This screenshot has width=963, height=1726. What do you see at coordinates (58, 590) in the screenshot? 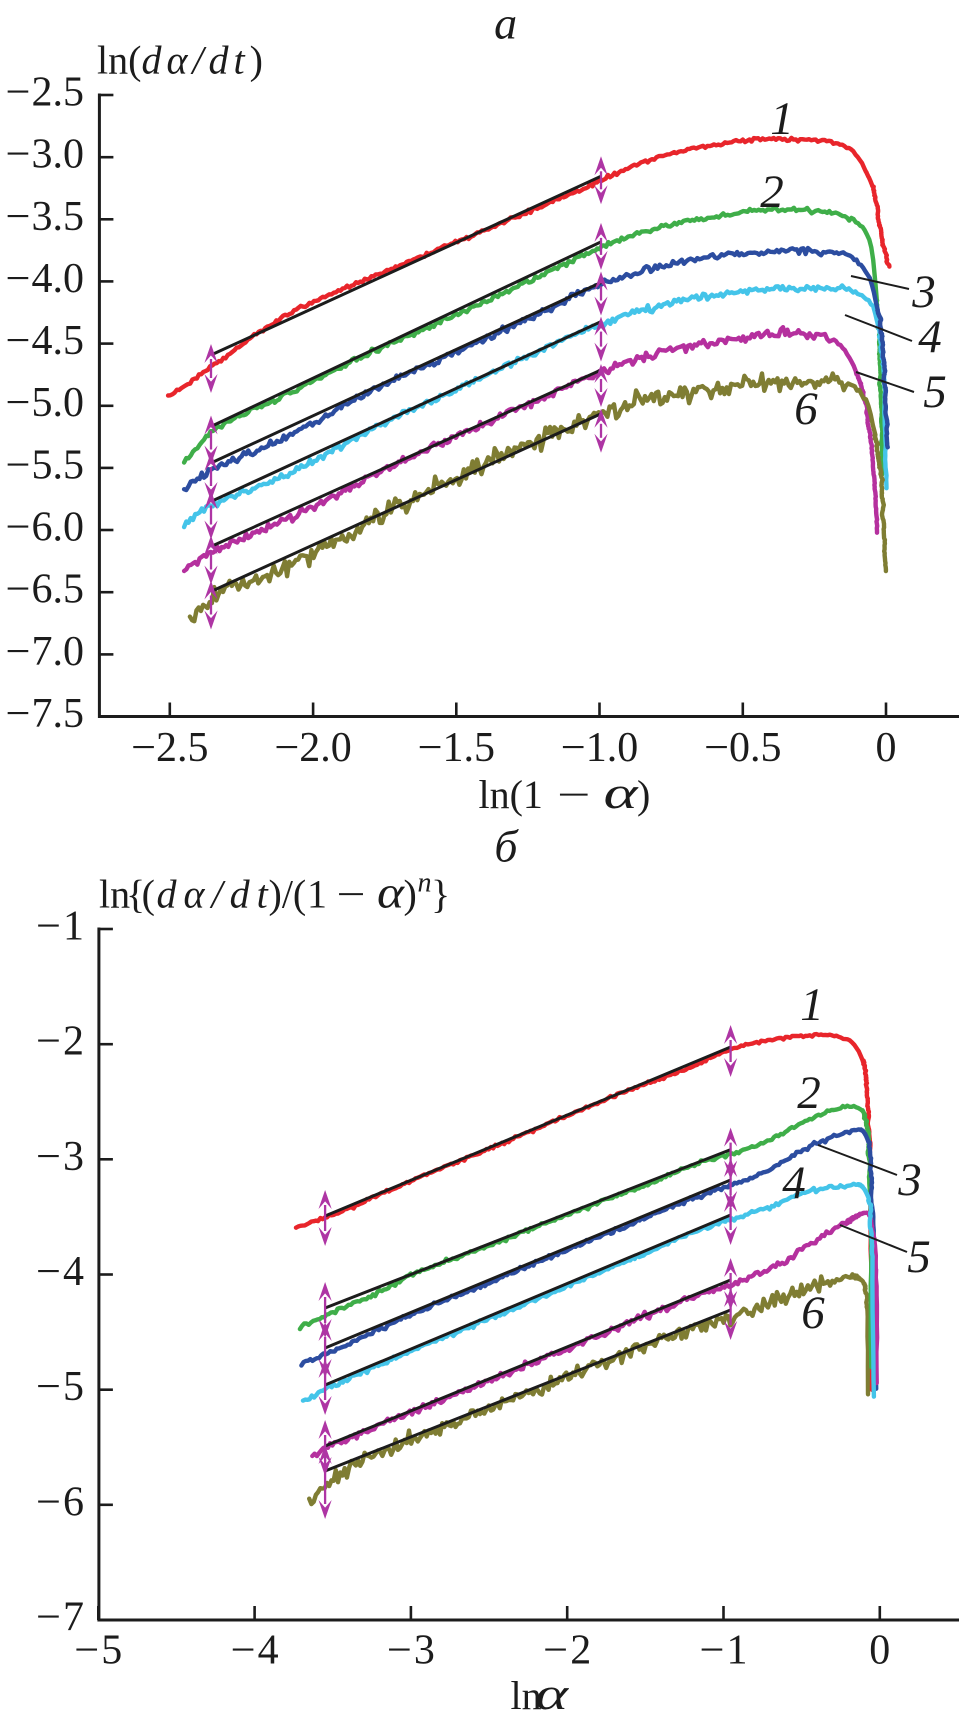
I see `svg-text: 6.5` at bounding box center [58, 590].